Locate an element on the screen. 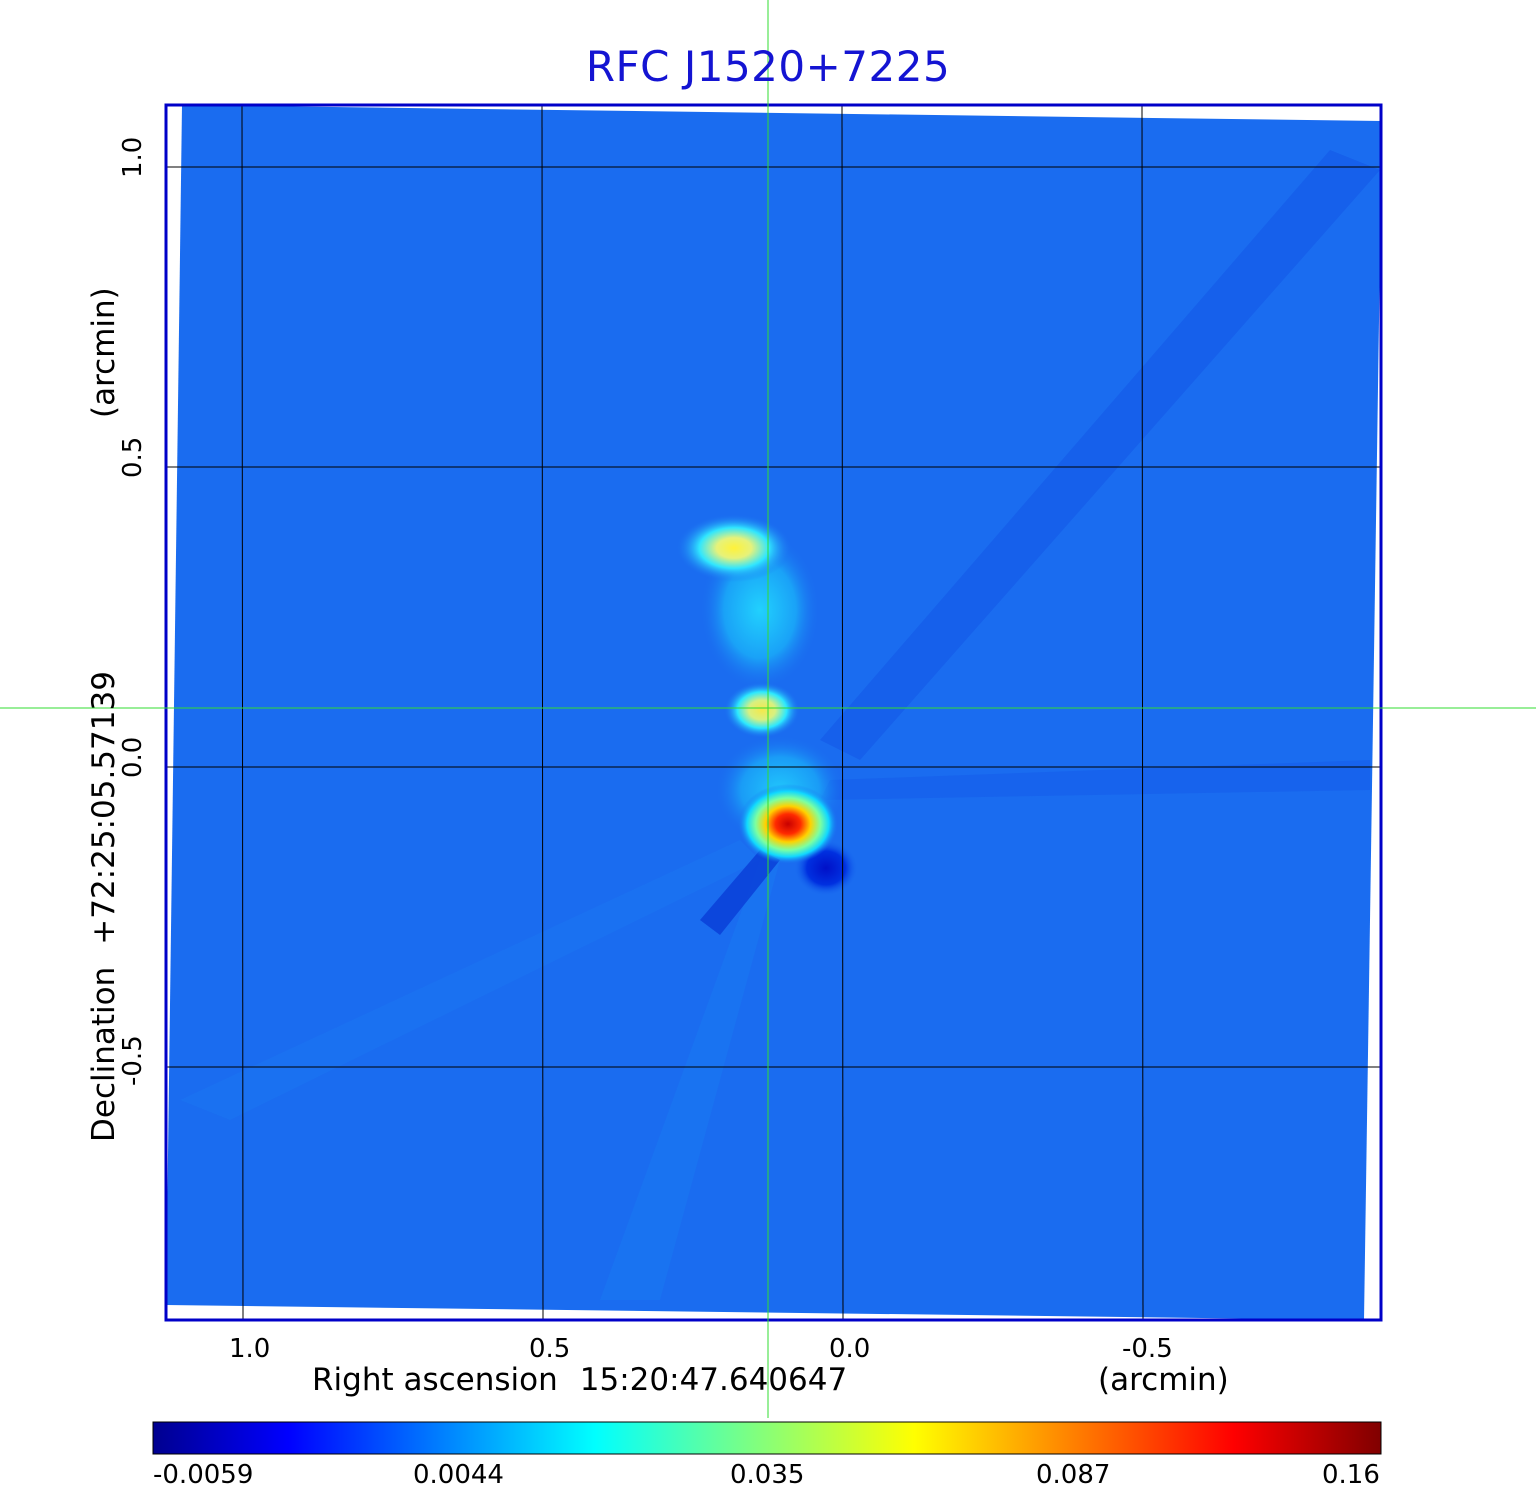 This screenshot has width=1536, height=1511. x-tick-label: 0.0 is located at coordinates (850, 1349).